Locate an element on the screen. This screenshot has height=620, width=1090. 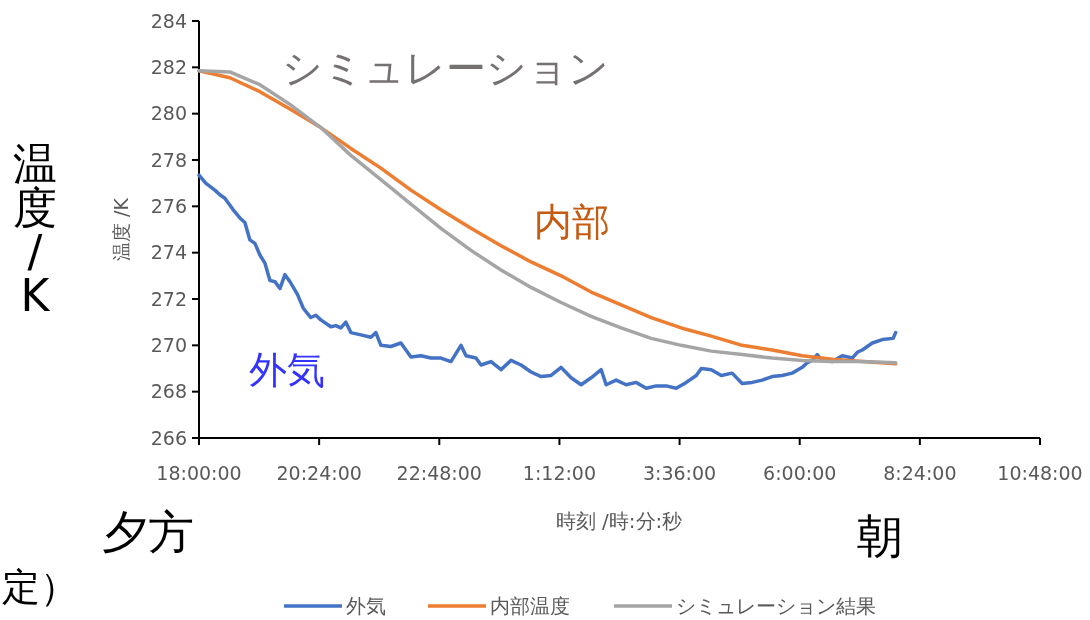
x-axis-title: 時刻 /時:分:秒 is located at coordinates (619, 521).